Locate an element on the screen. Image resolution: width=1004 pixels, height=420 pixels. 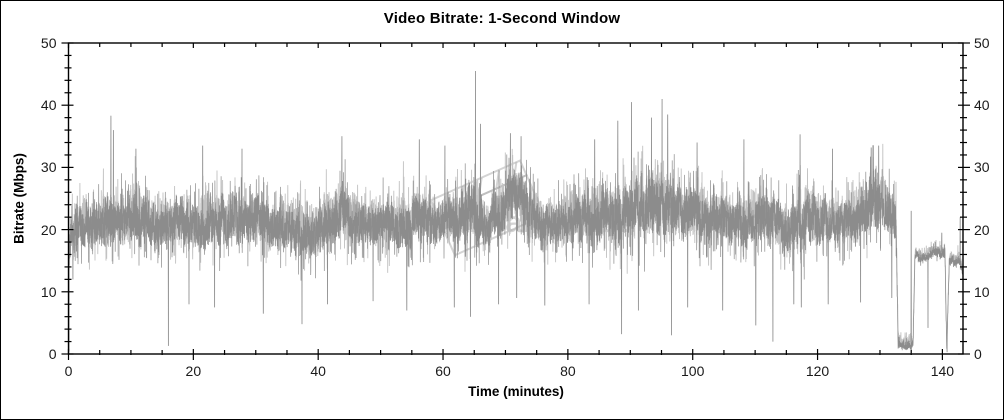
x-tick-label: 0 is located at coordinates (68, 371).